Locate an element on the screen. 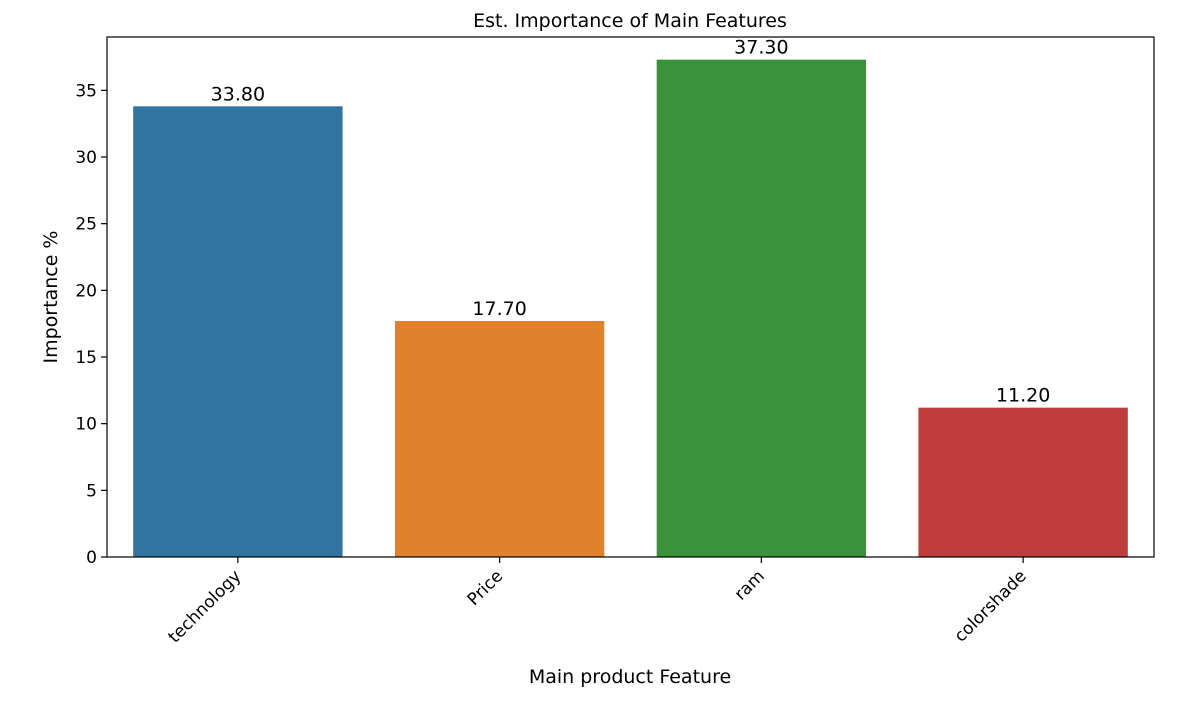  y-tick-label: 10 is located at coordinates (86, 425).